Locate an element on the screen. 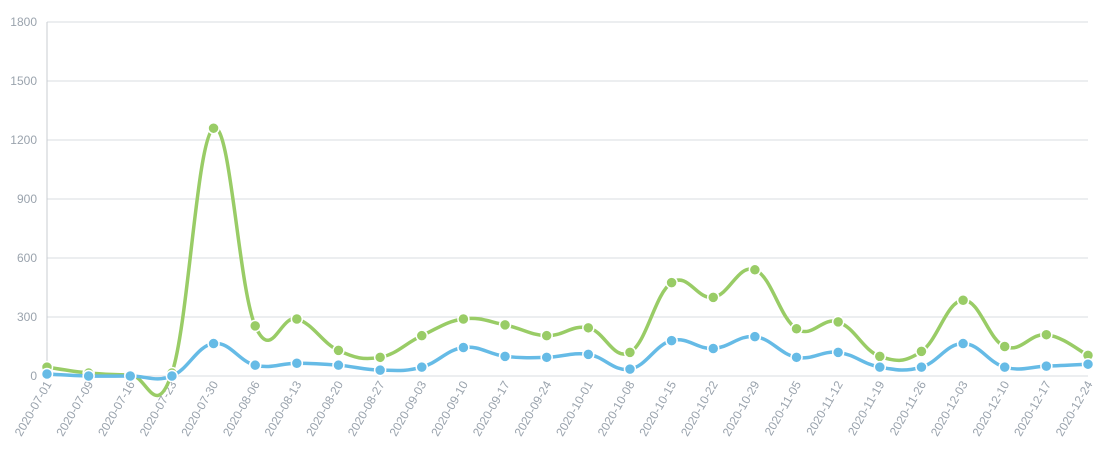 This screenshot has width=1110, height=470. x-tick-label: 2020-09-24 is located at coordinates (532, 408).